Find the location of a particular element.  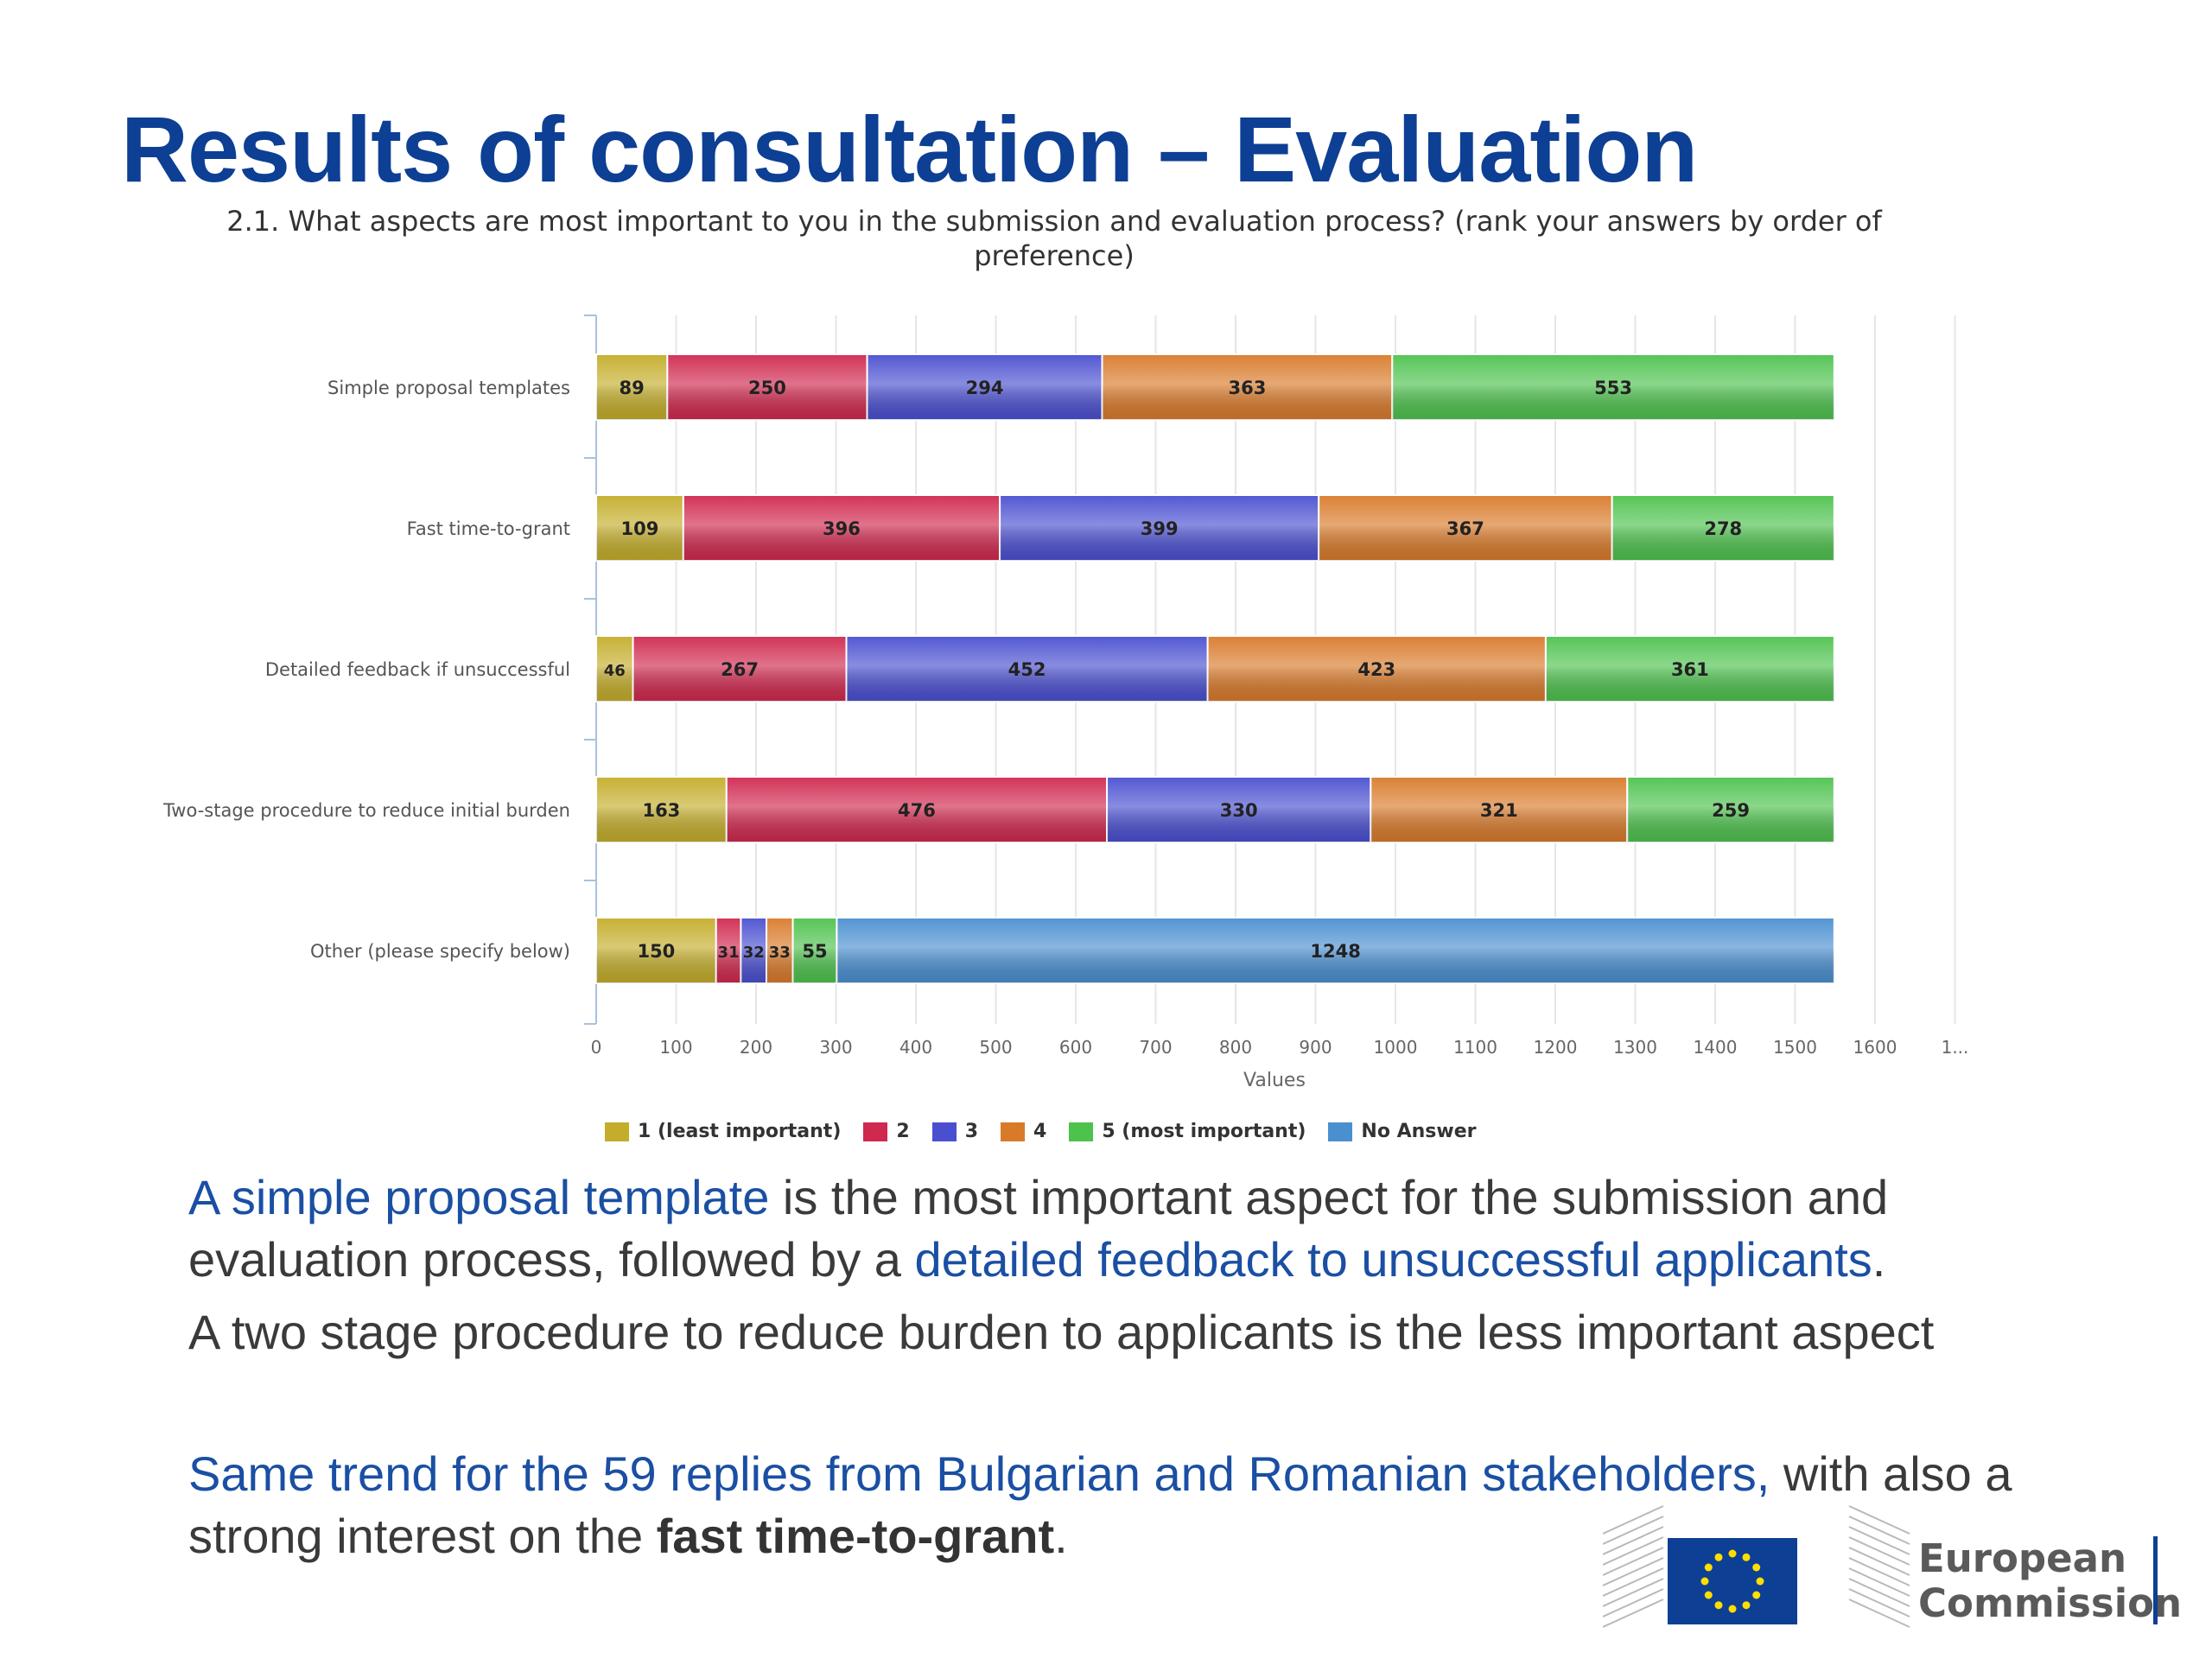

bar-value-label: 250 is located at coordinates (767, 388).